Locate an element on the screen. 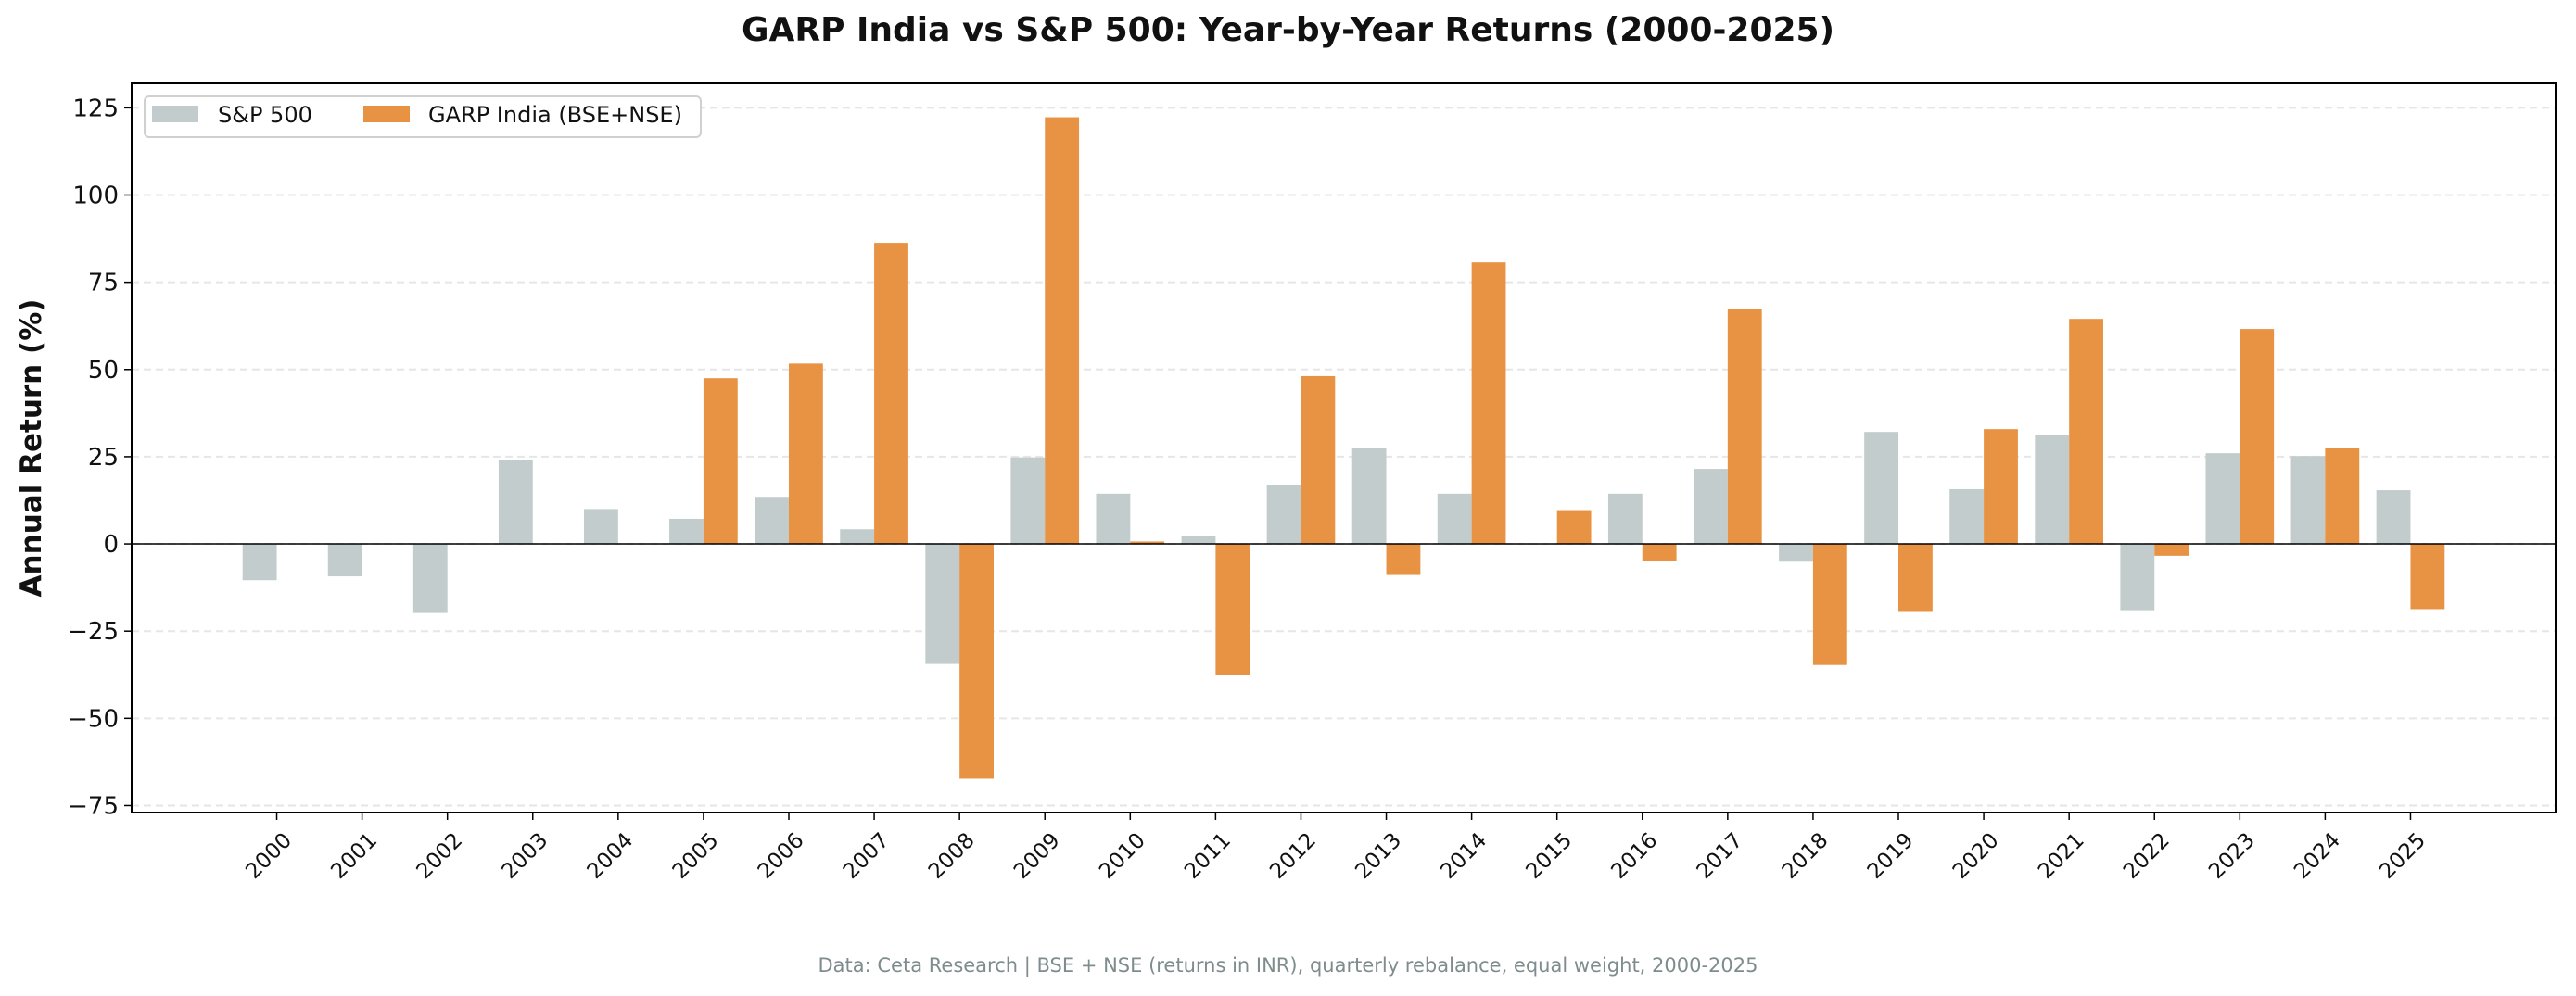 The height and width of the screenshot is (996, 2576). x-tick-label: 2004 is located at coordinates (611, 856).